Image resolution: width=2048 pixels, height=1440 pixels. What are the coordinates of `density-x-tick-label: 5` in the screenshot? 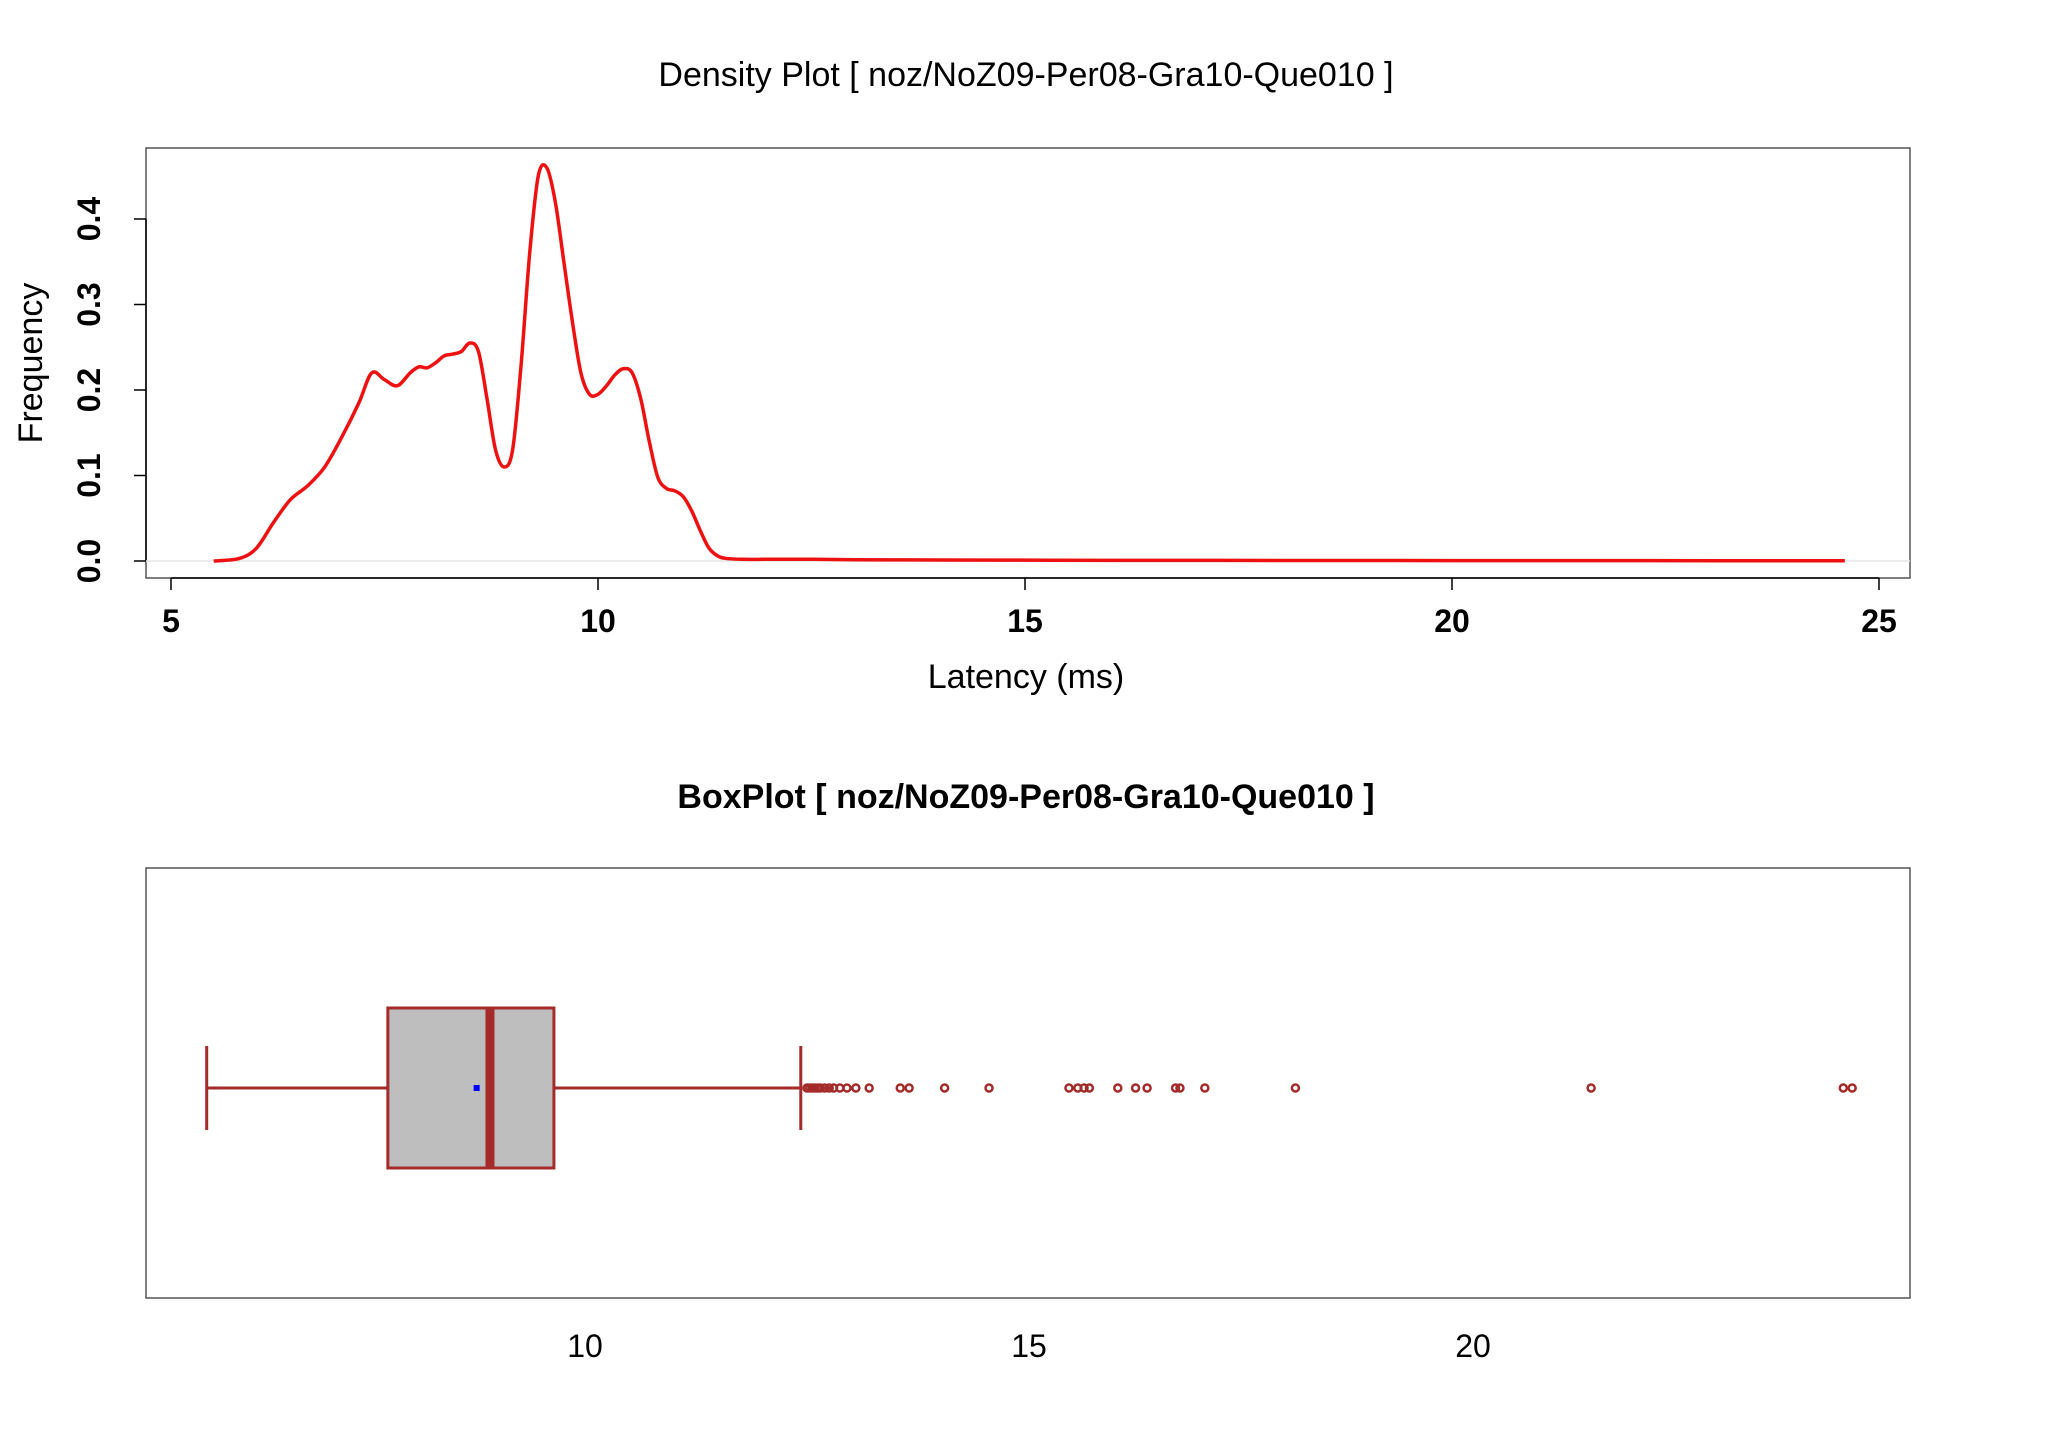 It's located at (171, 621).